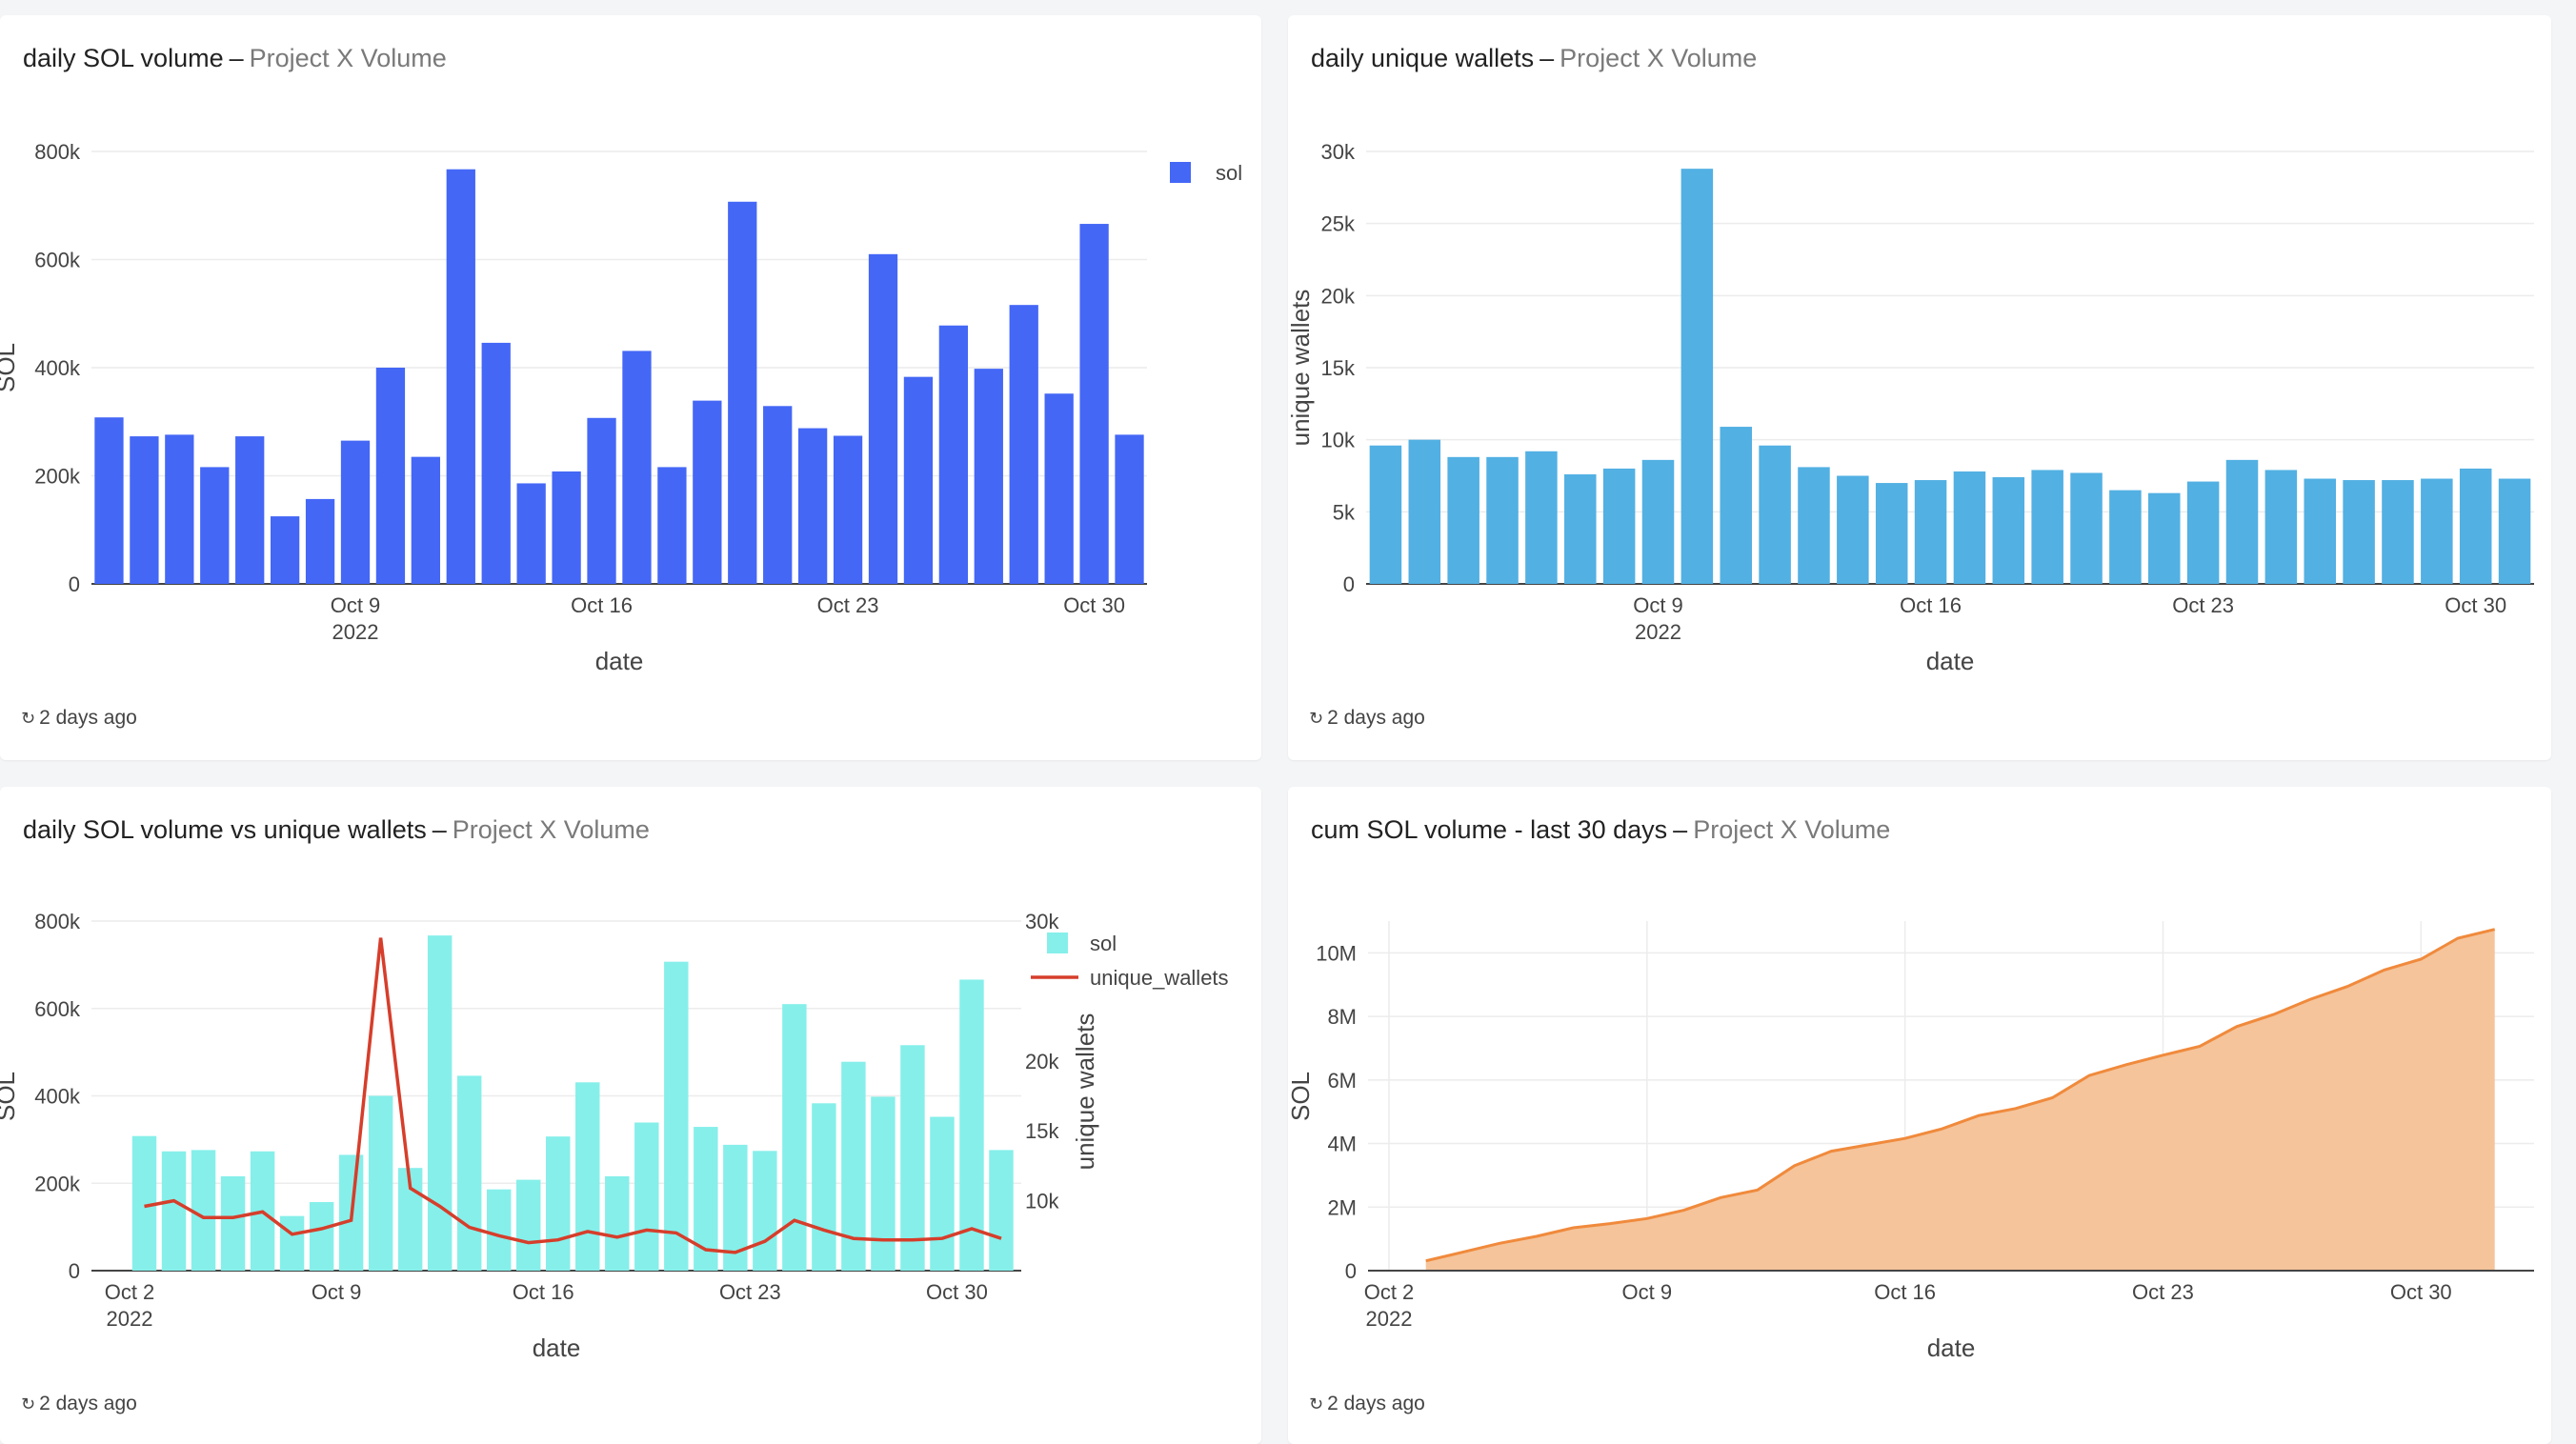 The image size is (2576, 1444). I want to click on y-tick-label: 10M, so click(1336, 953).